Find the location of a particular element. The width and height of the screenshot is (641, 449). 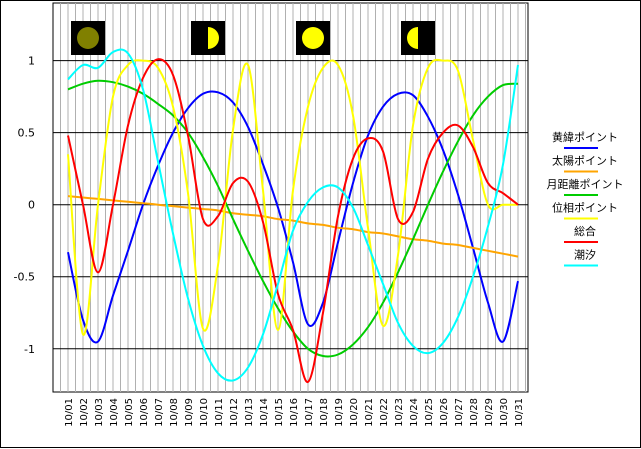

legend-label-4: 総合 is located at coordinates (585, 231).